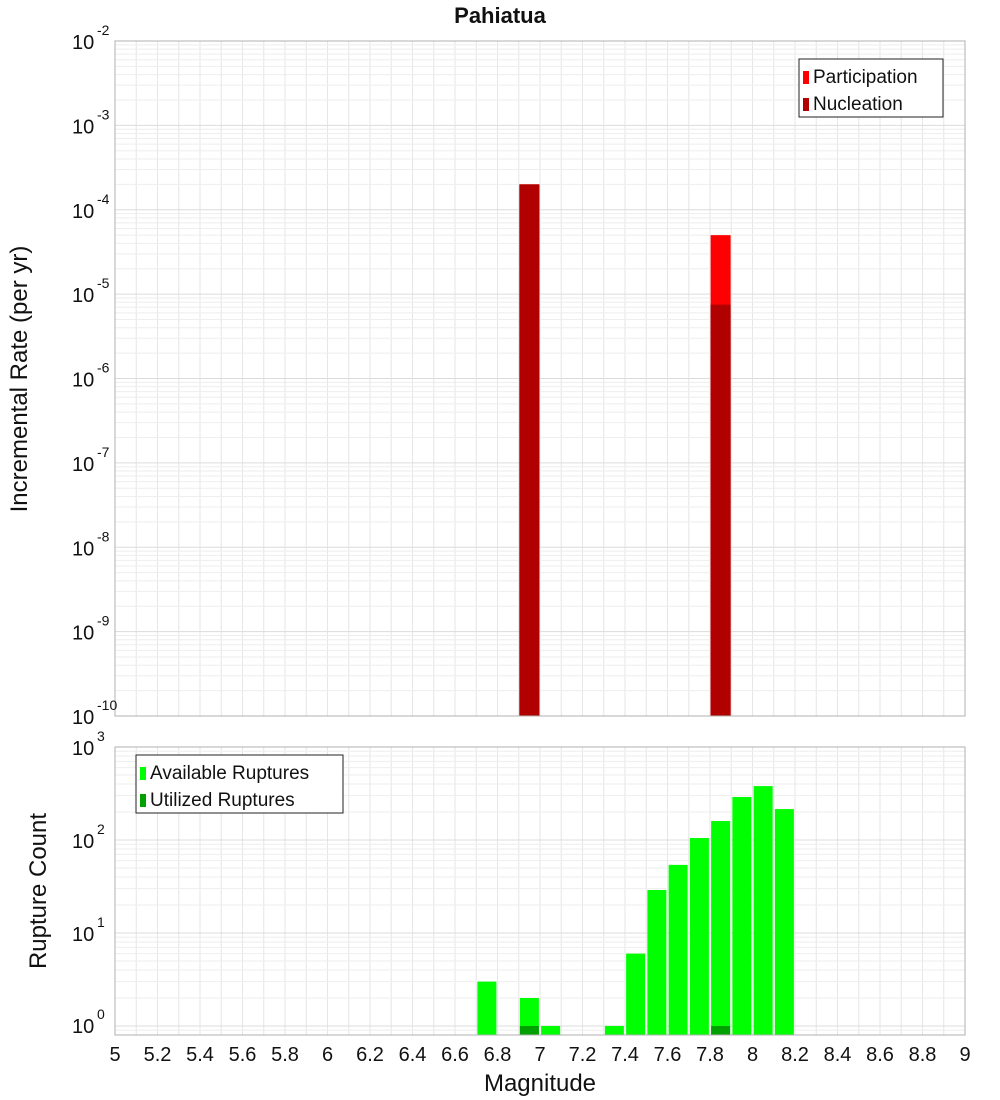 The width and height of the screenshot is (1000, 1100). I want to click on top-bars, so click(625, 450).